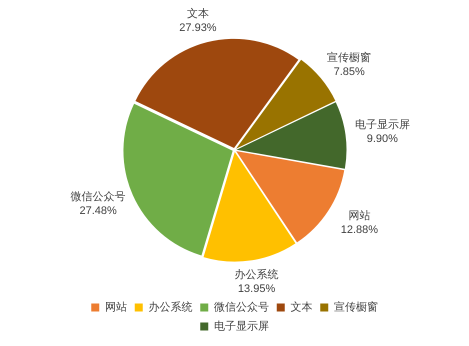 This screenshot has height=346, width=469. What do you see at coordinates (197, 13) in the screenshot?
I see `slice-label: 文本` at bounding box center [197, 13].